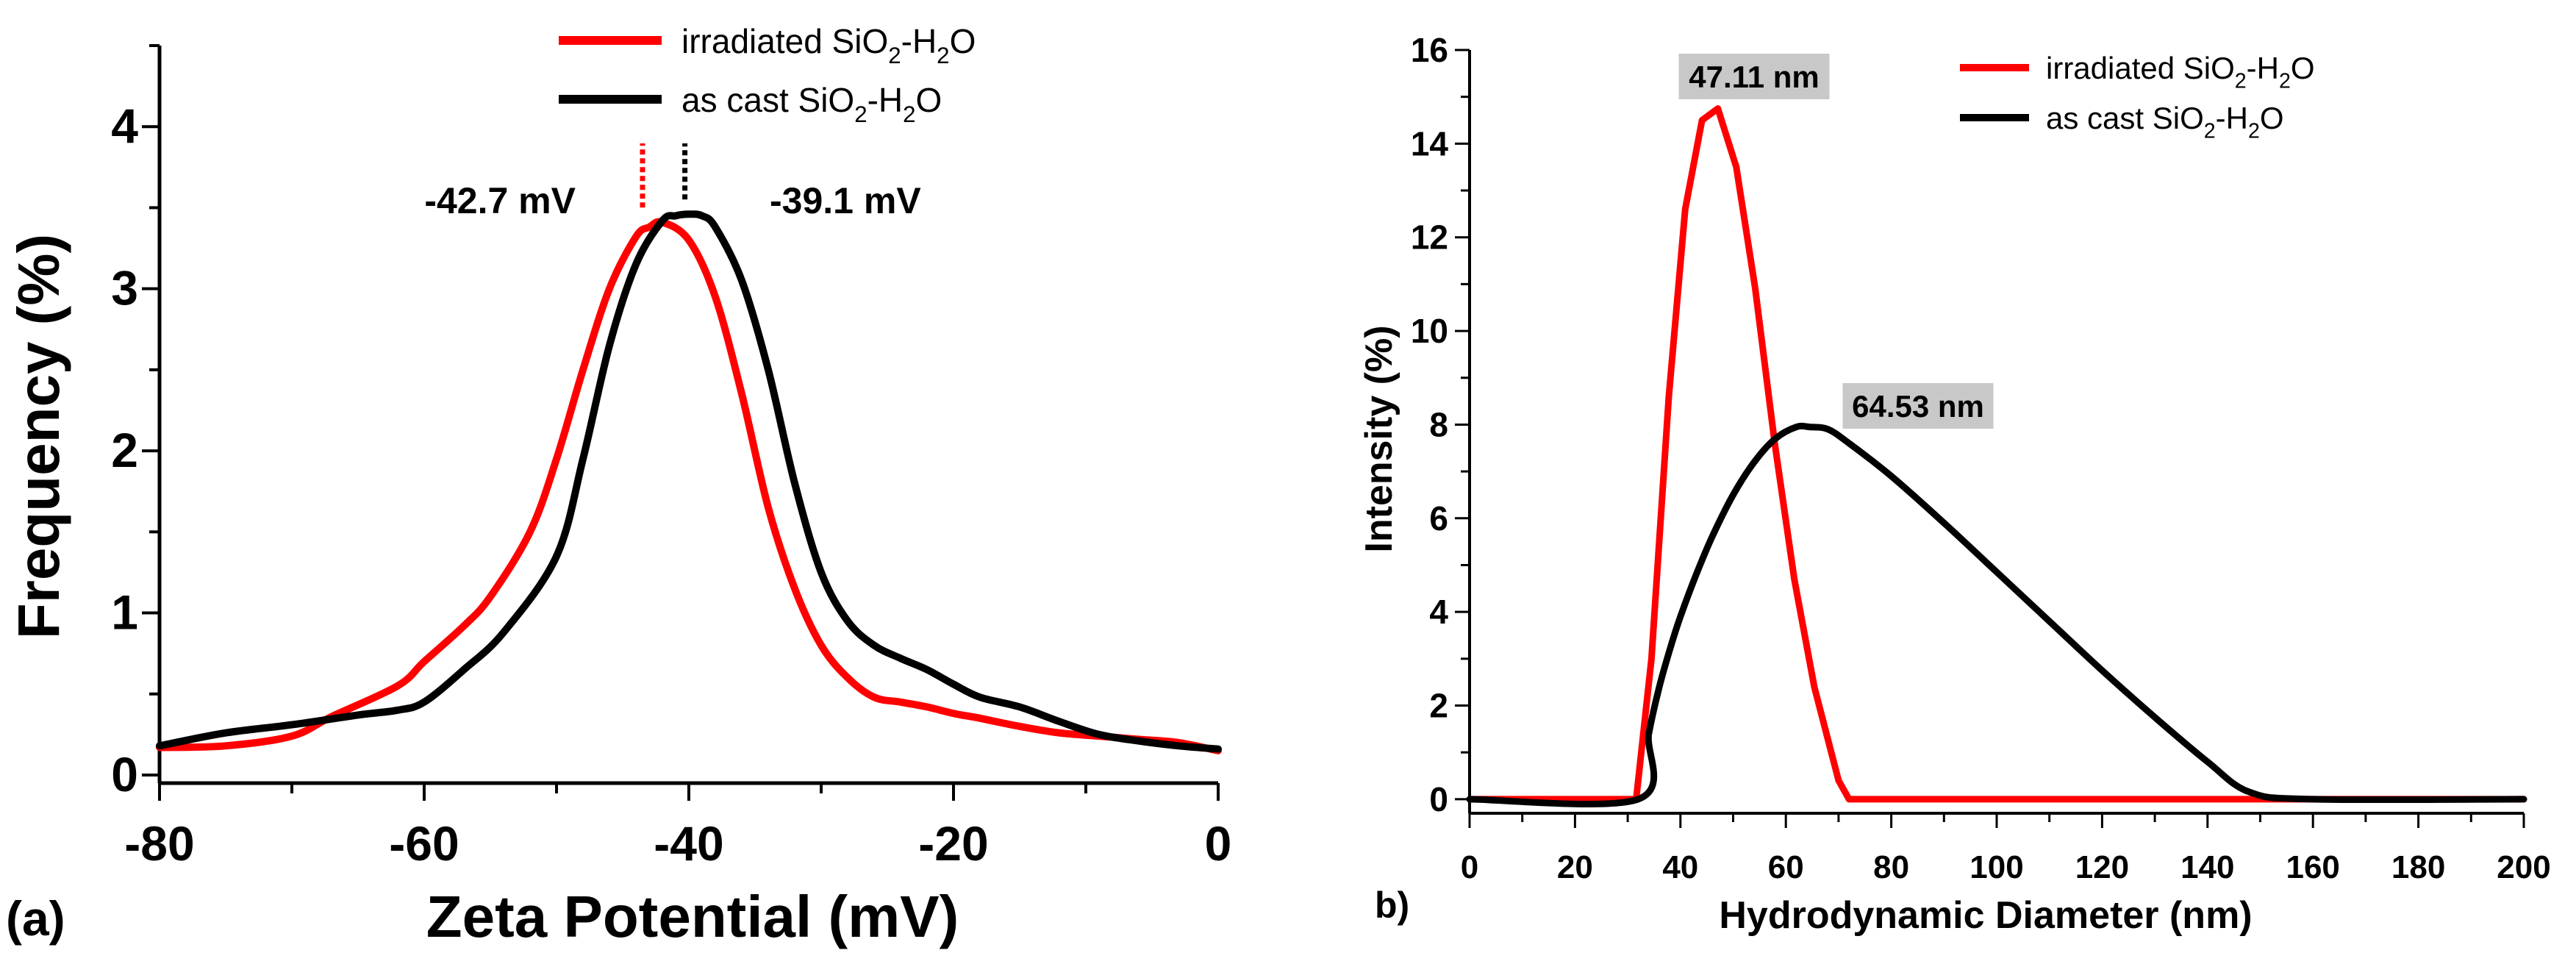 This screenshot has height=964, width=2576. I want to click on b-x-tick-label: 180, so click(2418, 867).